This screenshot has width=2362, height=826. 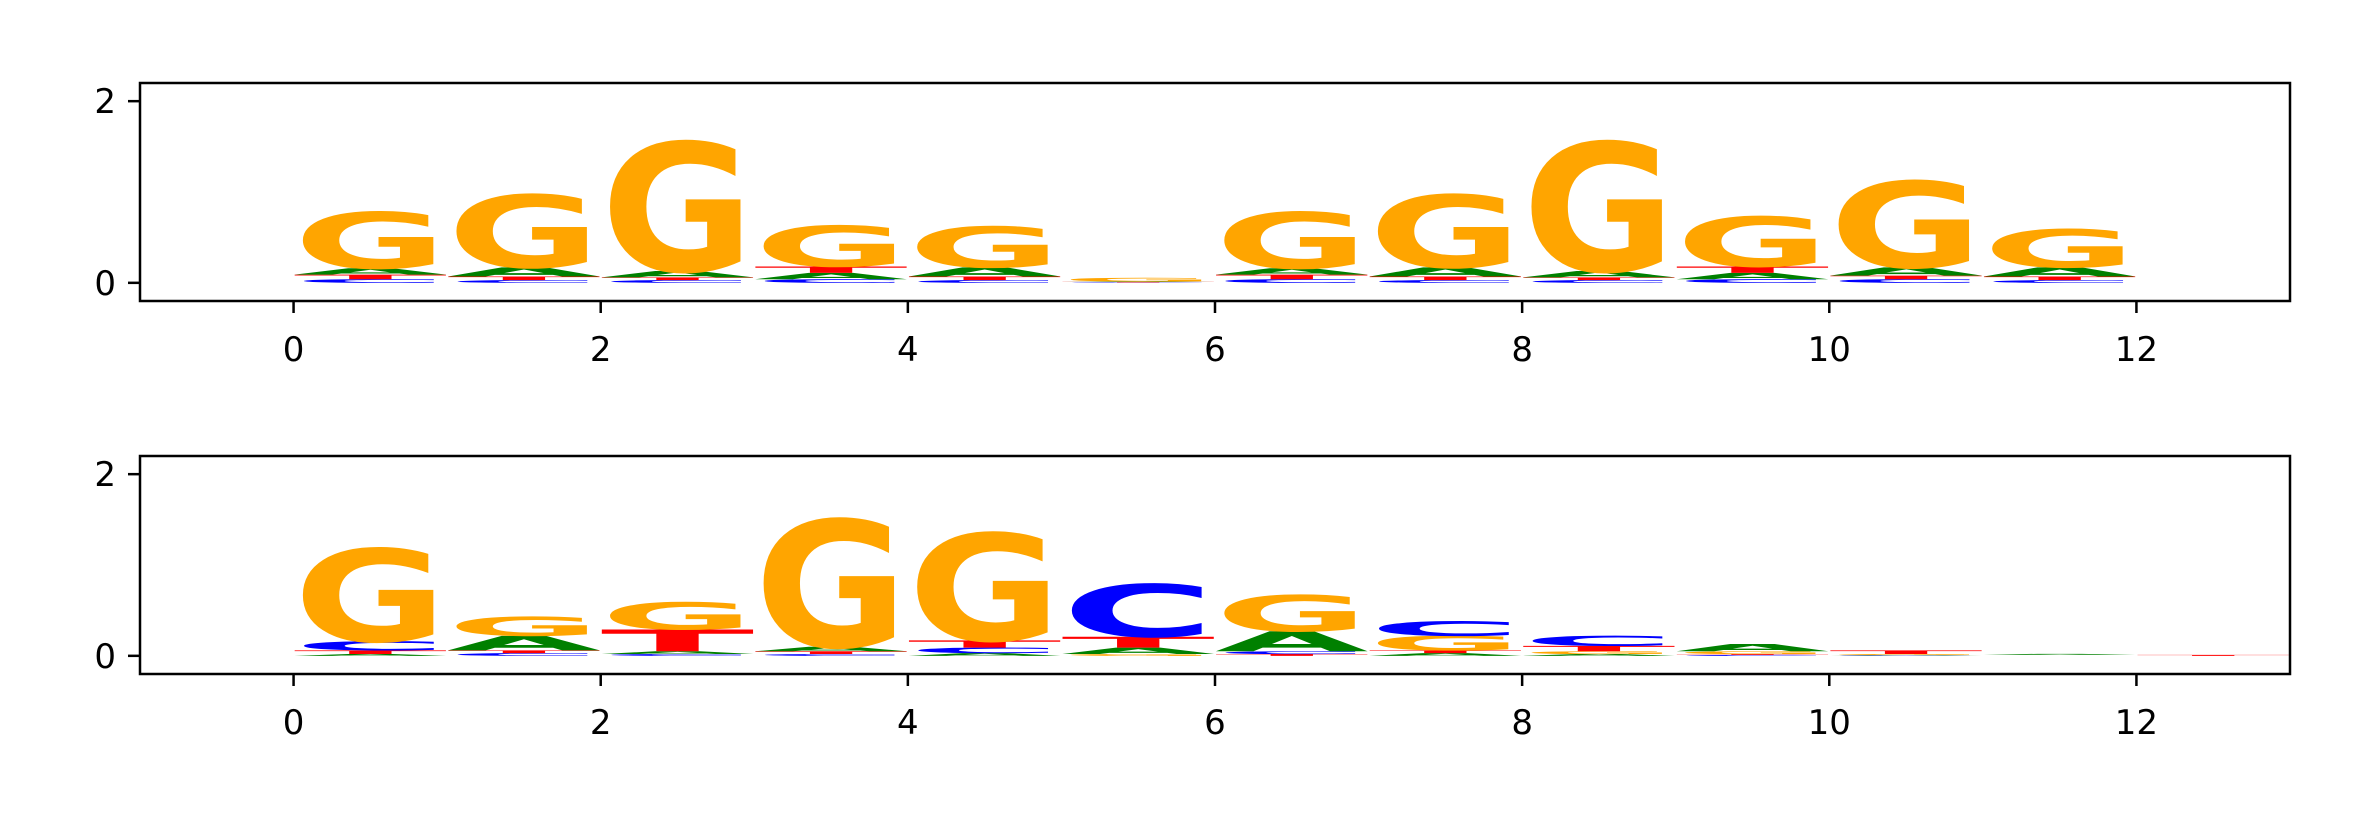 I want to click on logo-letter-A-pos-11: A, so click(x=2060, y=655).